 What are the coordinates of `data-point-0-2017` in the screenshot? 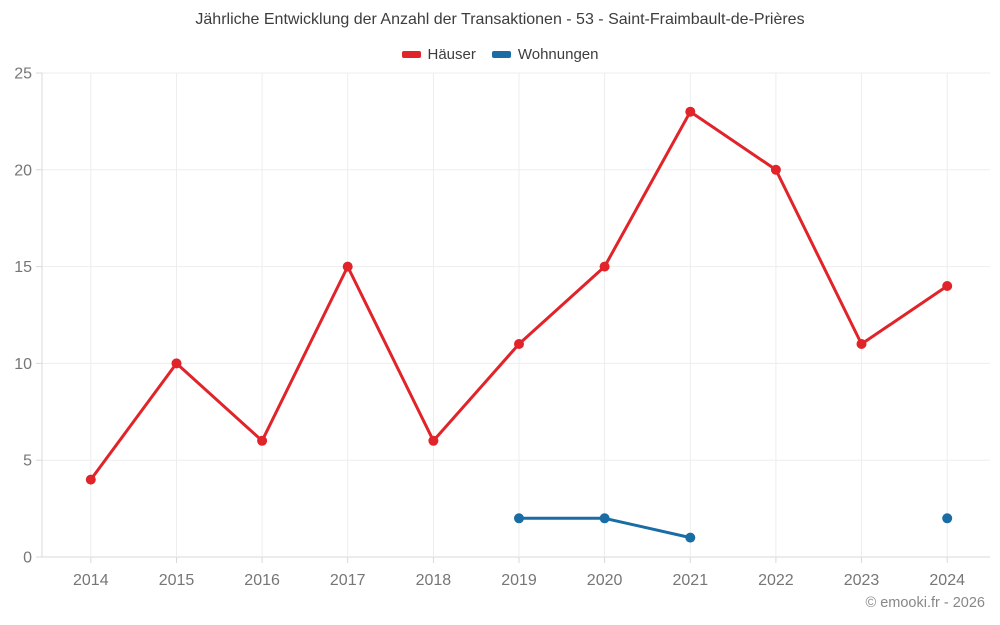 It's located at (347, 266).